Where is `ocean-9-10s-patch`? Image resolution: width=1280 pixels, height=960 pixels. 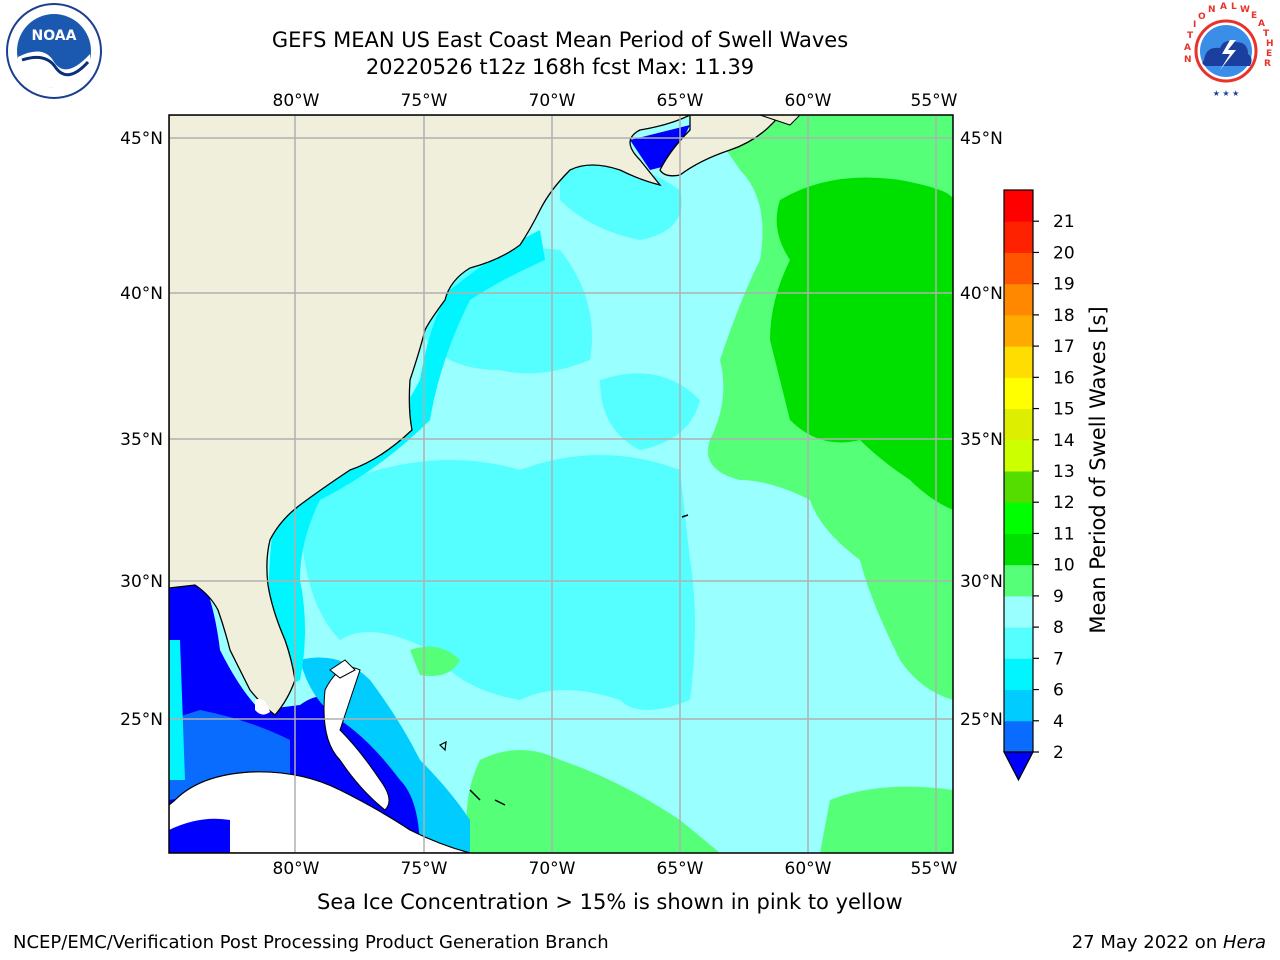 ocean-9-10s-patch is located at coordinates (435, 661).